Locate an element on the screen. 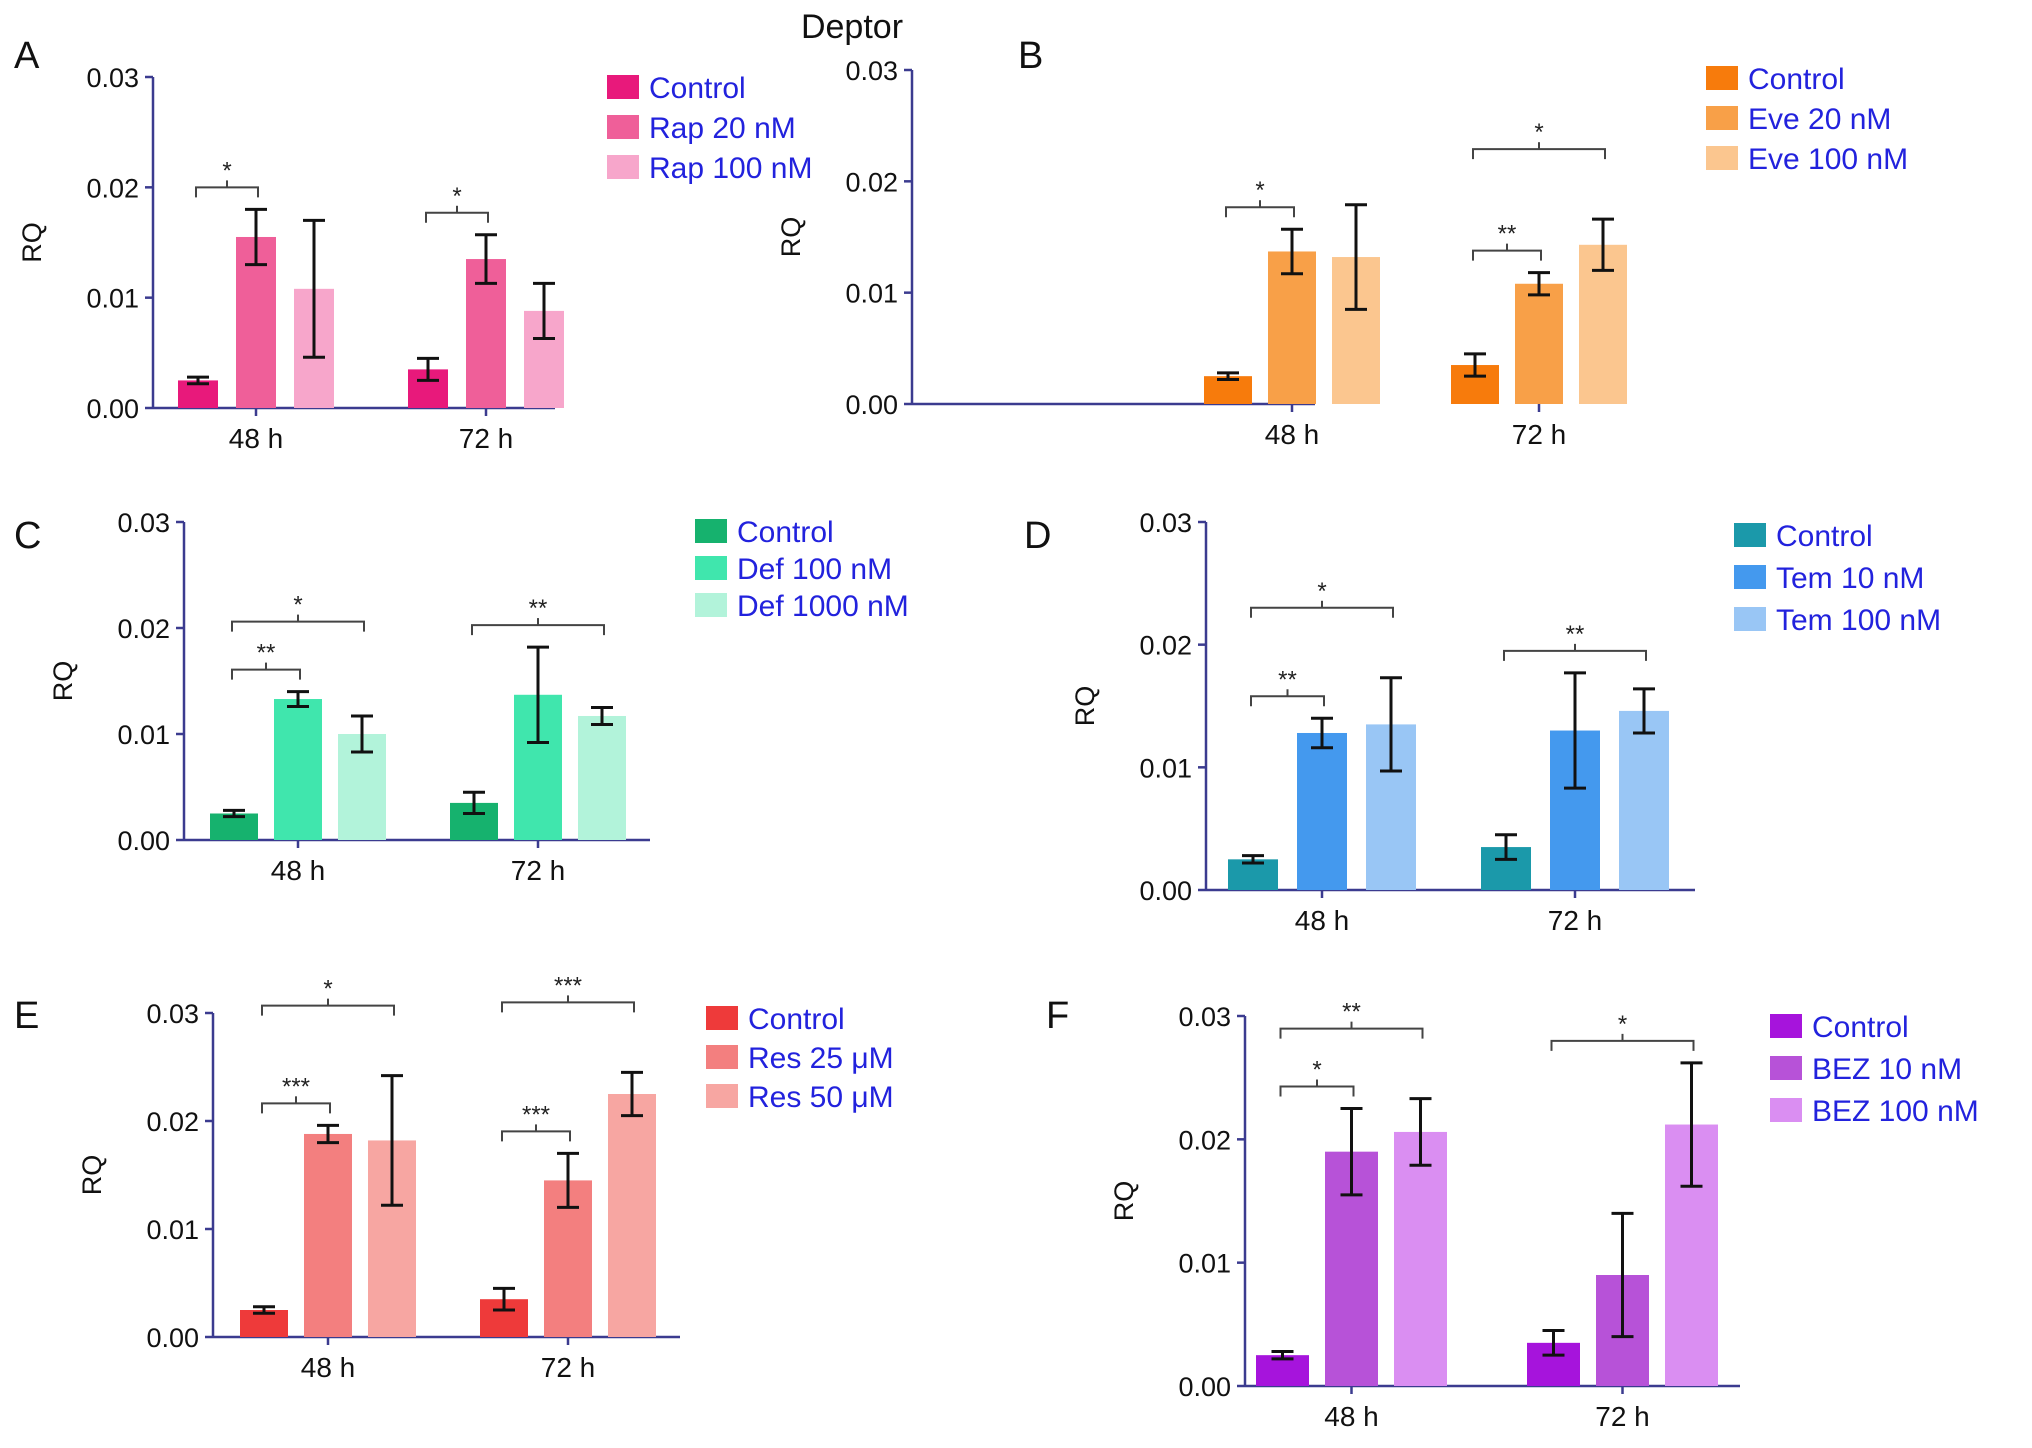 This screenshot has height=1448, width=2032. panel-label: E is located at coordinates (26, 1016).